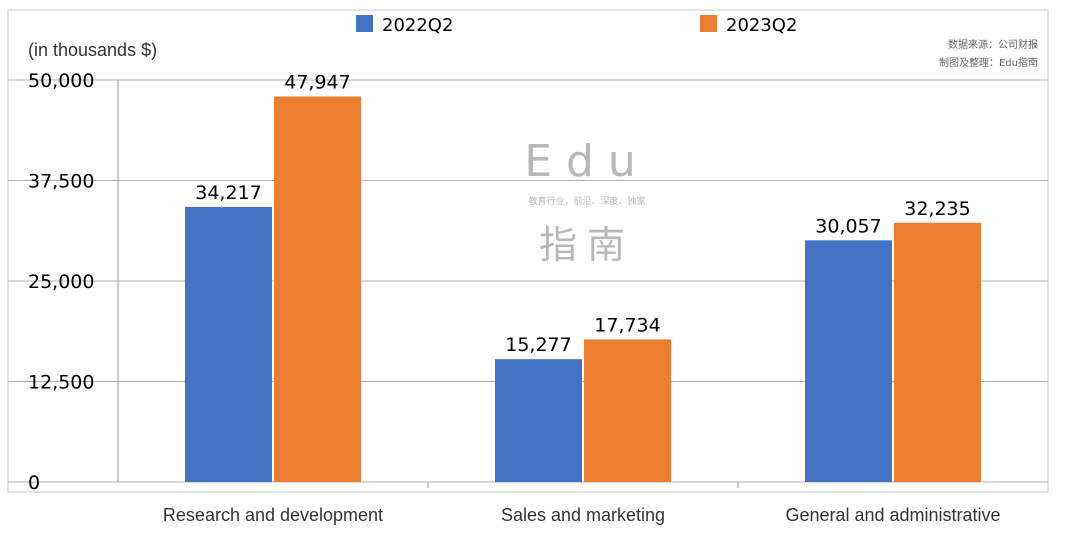  Describe the element at coordinates (587, 161) in the screenshot. I see `watermark-logo-text: Edu` at that location.